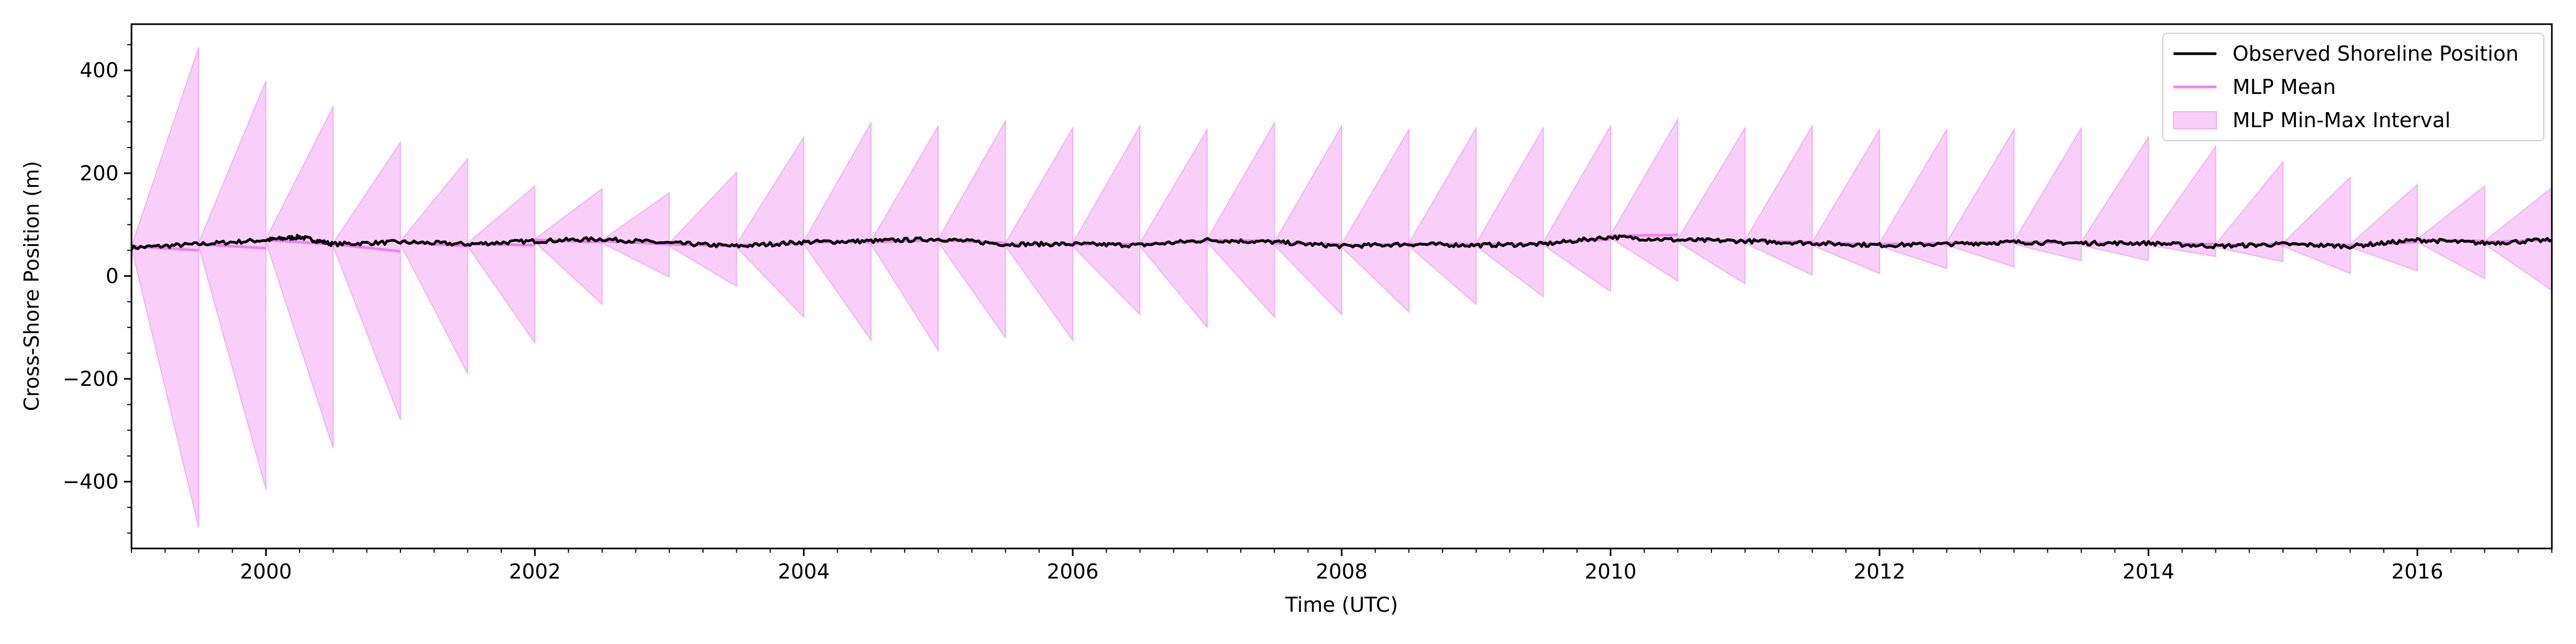  What do you see at coordinates (2195, 120) in the screenshot?
I see `legend-swatch-interval` at bounding box center [2195, 120].